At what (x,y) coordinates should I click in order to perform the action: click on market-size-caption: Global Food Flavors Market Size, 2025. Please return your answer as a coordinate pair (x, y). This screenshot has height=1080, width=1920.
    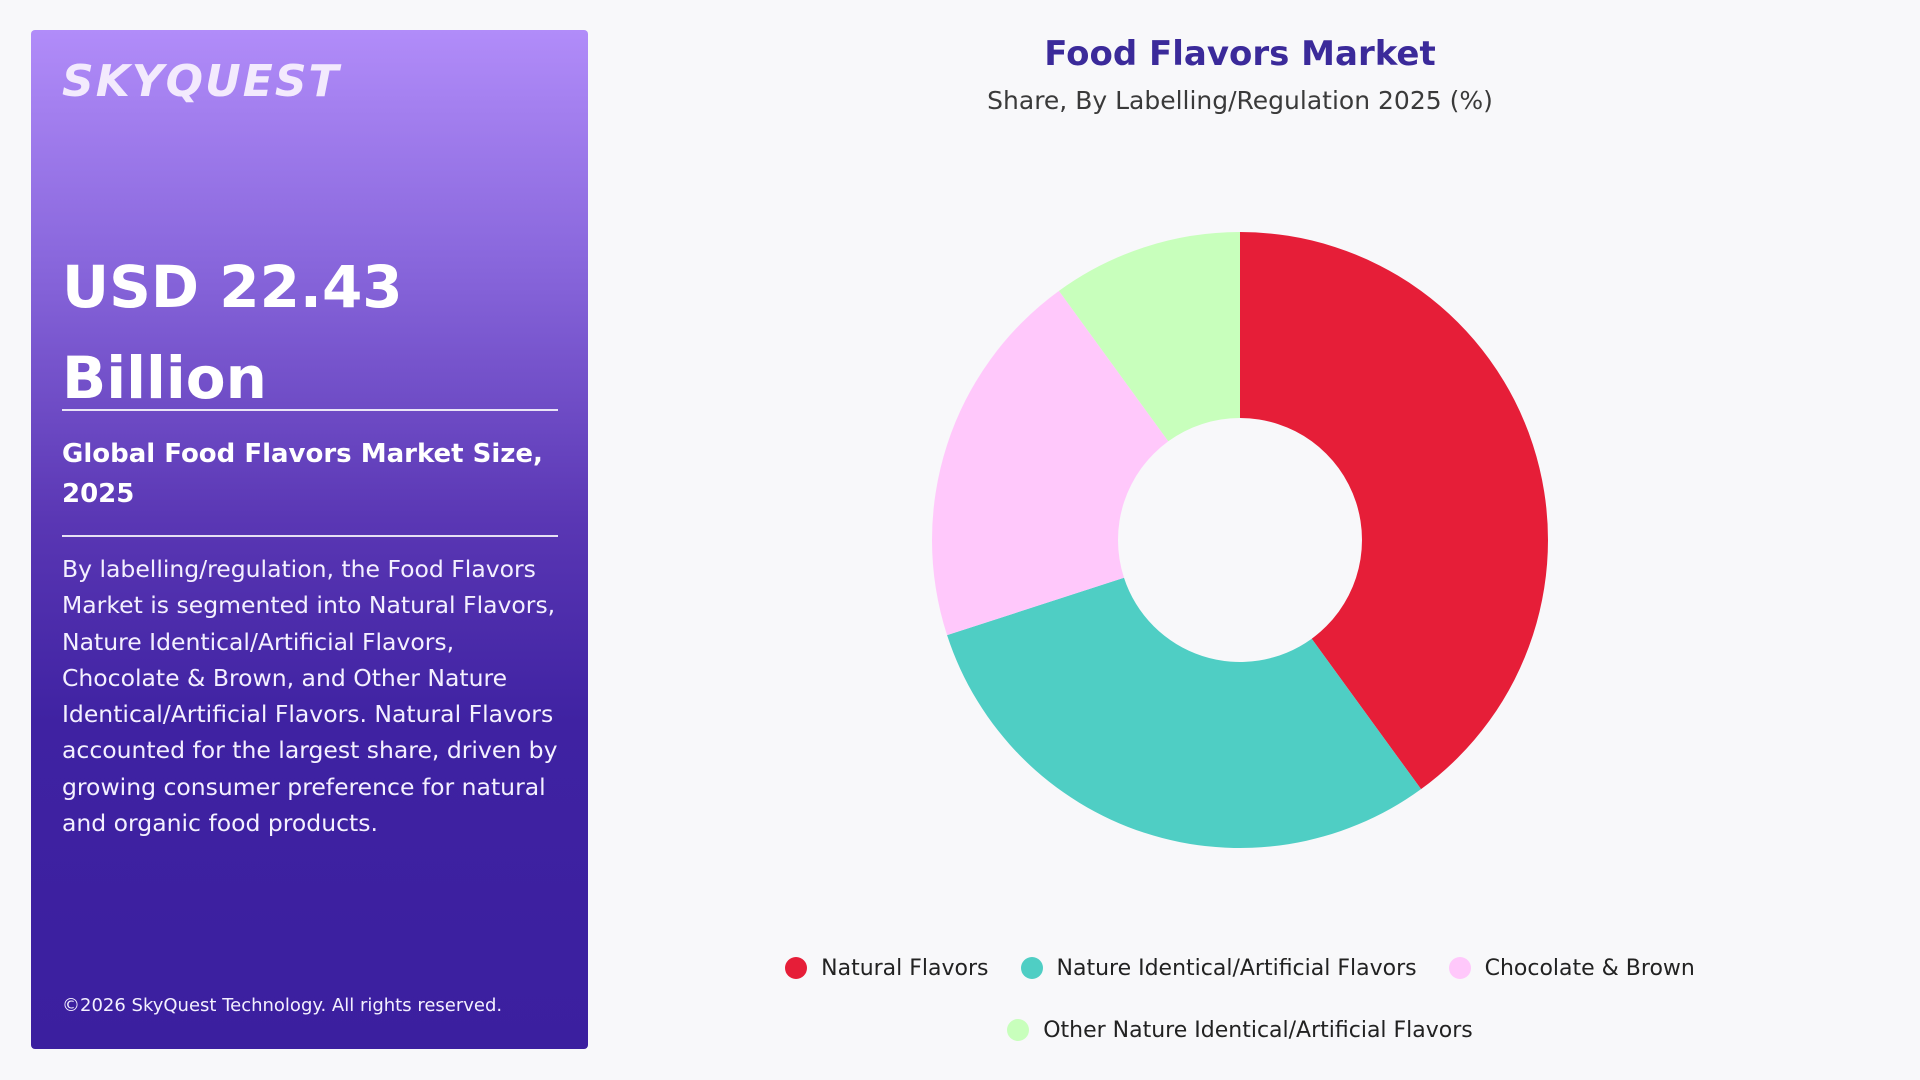
    Looking at the image, I should click on (302, 474).